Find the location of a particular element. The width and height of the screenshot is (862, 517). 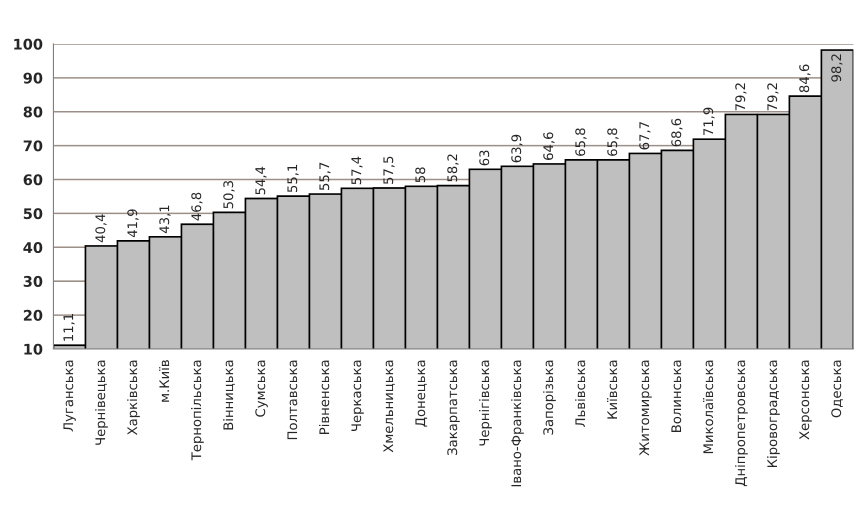

x-tick-label: Волинська is located at coordinates (676, 396).